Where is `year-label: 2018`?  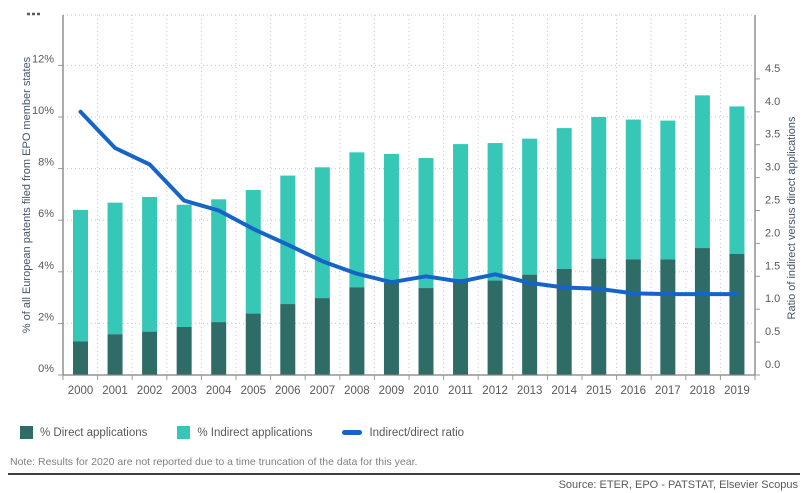 year-label: 2018 is located at coordinates (703, 391).